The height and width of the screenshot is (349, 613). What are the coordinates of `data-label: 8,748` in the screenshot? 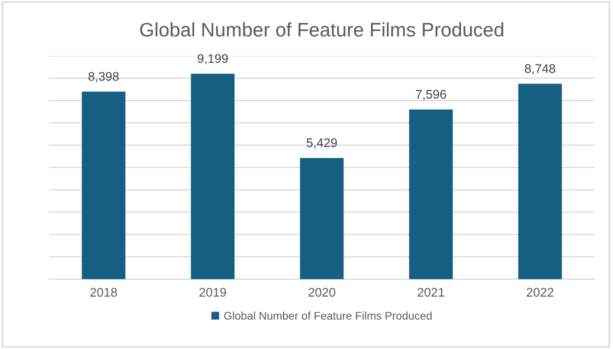 It's located at (540, 69).